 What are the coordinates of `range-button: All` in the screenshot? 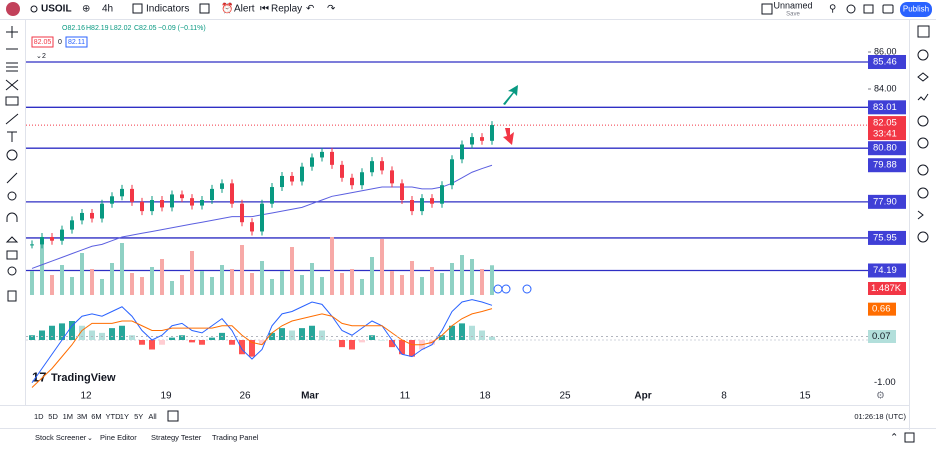 It's located at (152, 416).